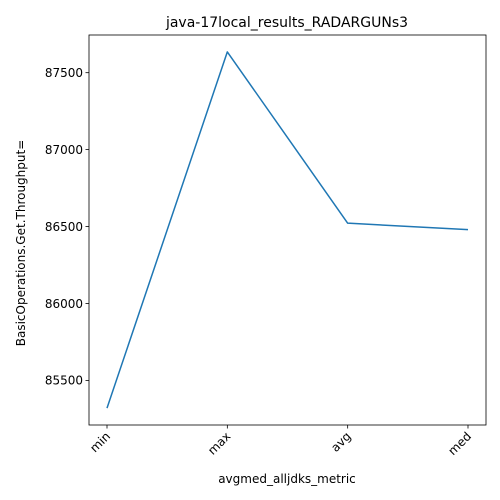 Image resolution: width=500 pixels, height=500 pixels. What do you see at coordinates (286, 23) in the screenshot?
I see `chart-title: java-17local_results_RADARGUNs3` at bounding box center [286, 23].